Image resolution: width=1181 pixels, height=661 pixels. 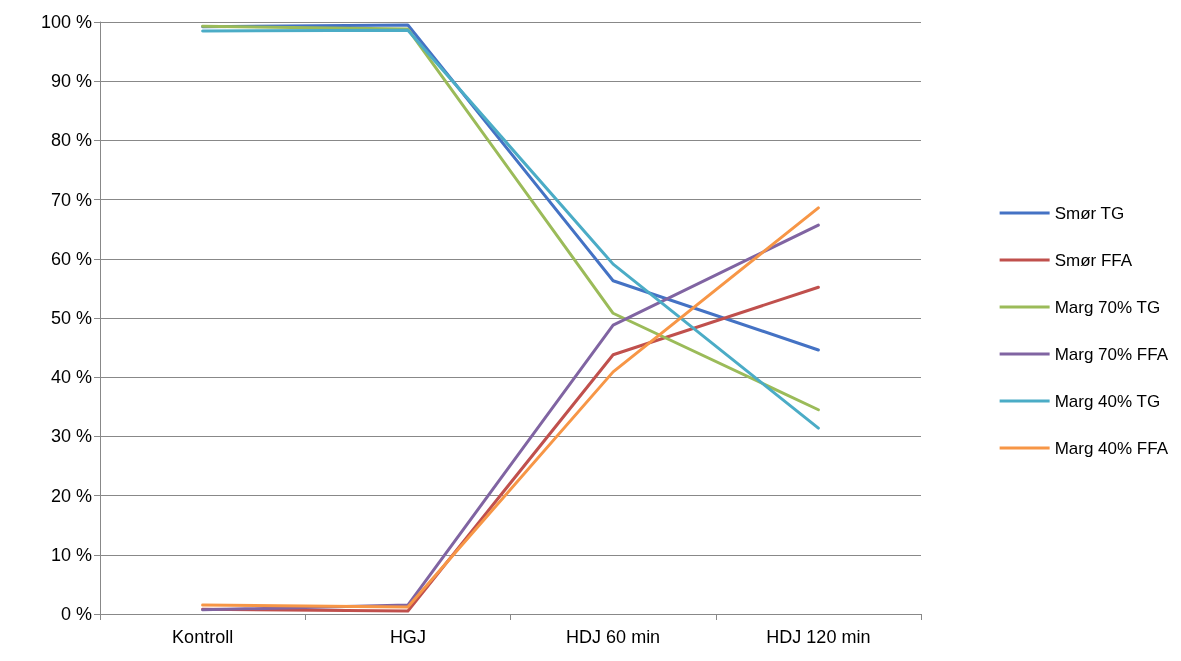 What do you see at coordinates (71, 199) in the screenshot?
I see `y-tick-label: 70 %` at bounding box center [71, 199].